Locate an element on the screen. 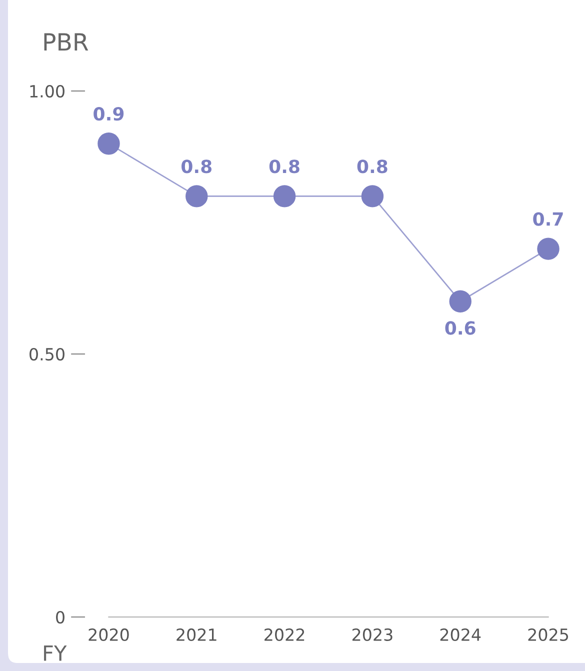 This screenshot has height=671, width=585. y-tick-label: 0 is located at coordinates (60, 617).